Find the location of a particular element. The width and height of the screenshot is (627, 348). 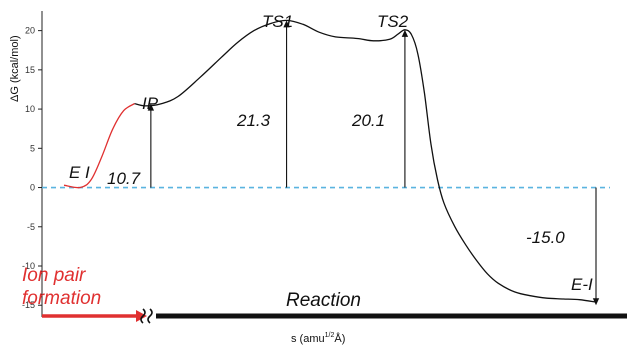

y-tick-label: -15 is located at coordinates (28, 305).